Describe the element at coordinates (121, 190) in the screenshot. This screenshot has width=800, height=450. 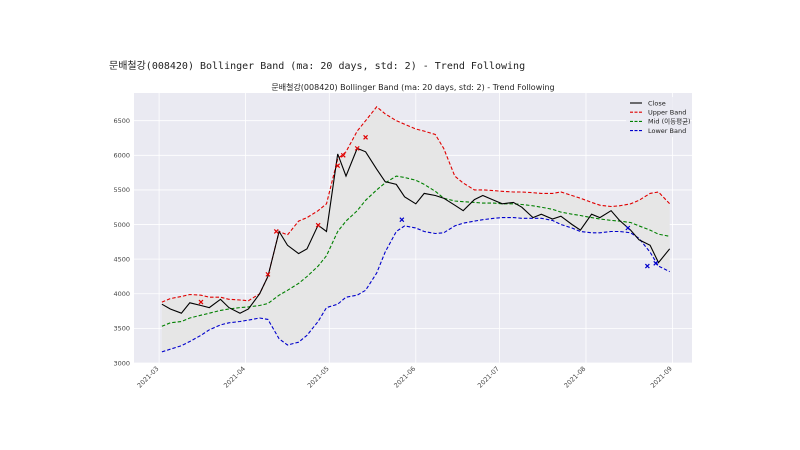
I see `y-tick-label: 5500` at that location.